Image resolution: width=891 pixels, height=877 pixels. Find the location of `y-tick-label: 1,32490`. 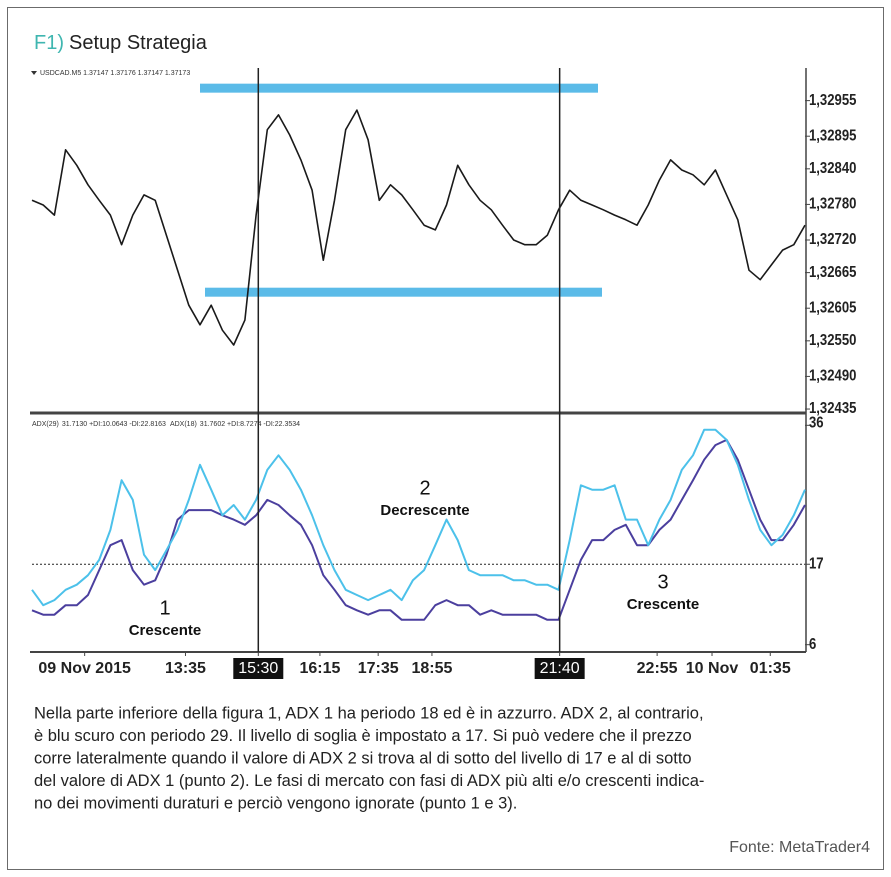

y-tick-label: 1,32490 is located at coordinates (832, 376).